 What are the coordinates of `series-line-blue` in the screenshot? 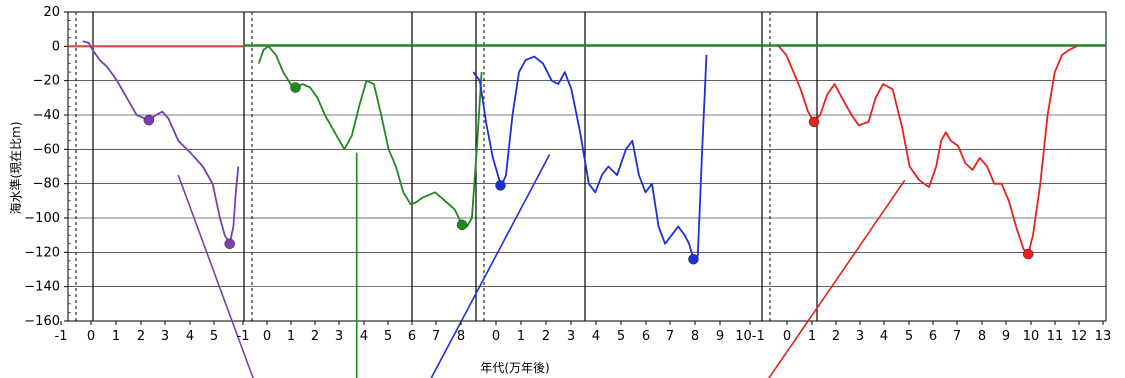 It's located at (590, 157).